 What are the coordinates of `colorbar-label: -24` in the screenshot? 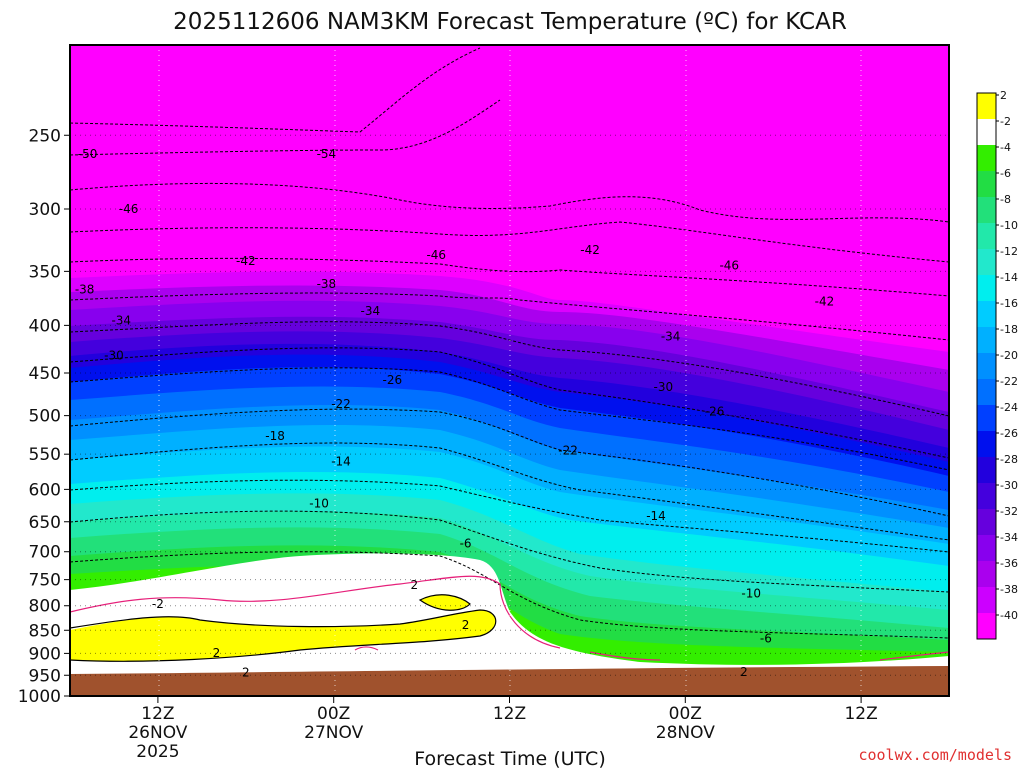 It's located at (1009, 407).